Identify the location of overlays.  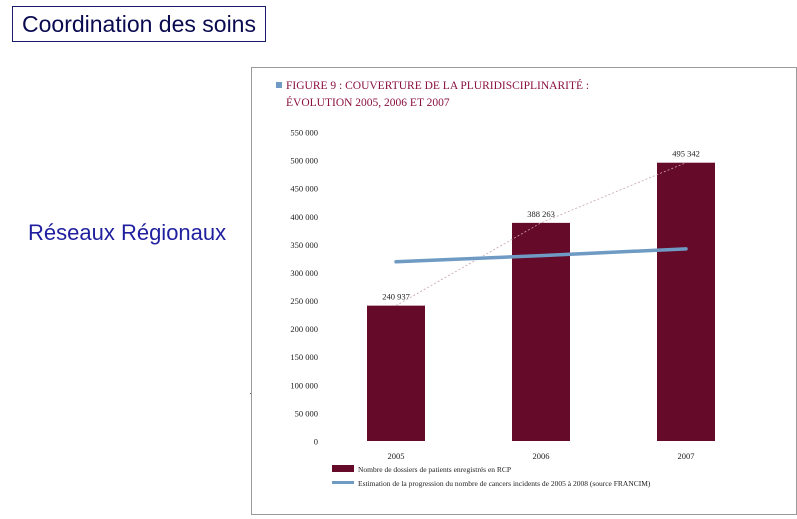
(541, 234).